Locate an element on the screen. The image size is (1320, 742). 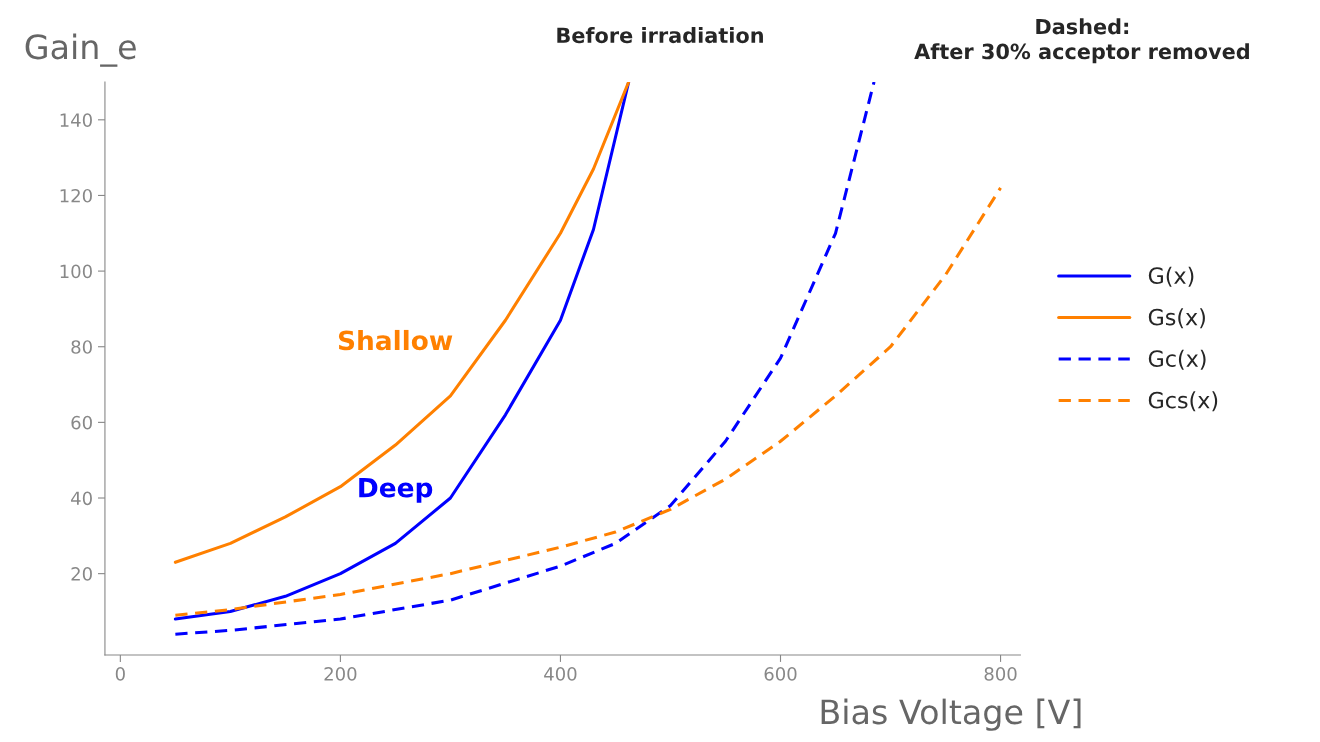
x-axis-title: Bias Voltage [V] is located at coordinates (951, 714).